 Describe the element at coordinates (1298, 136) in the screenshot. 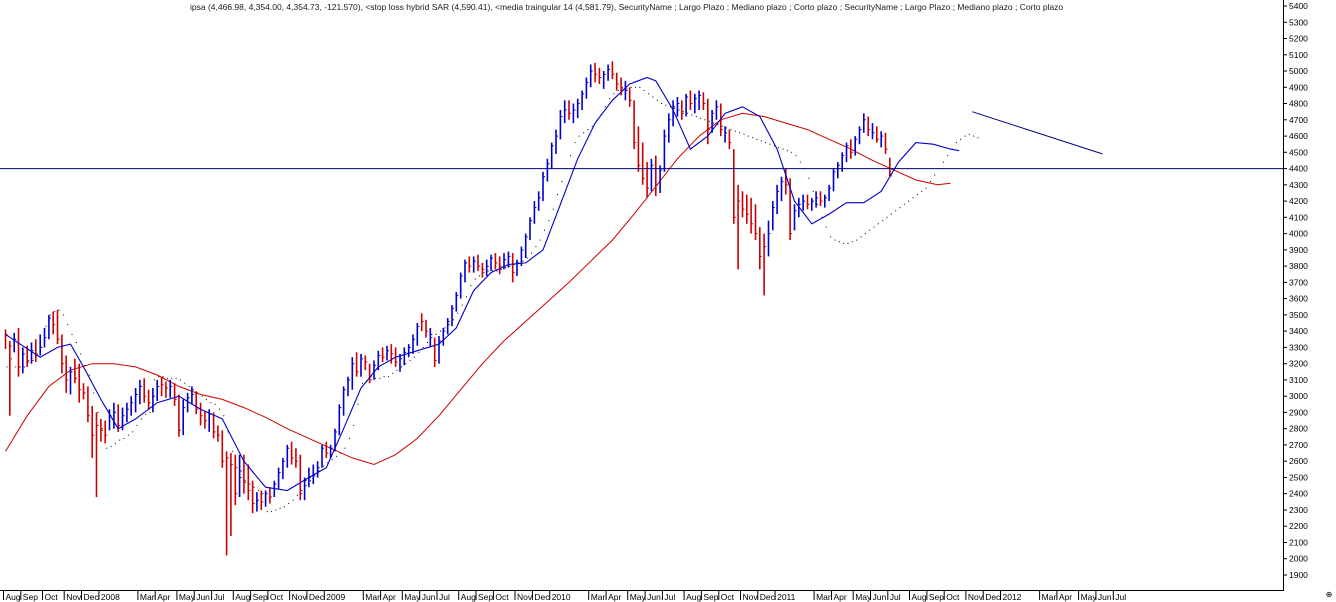

I see `y-tick-label: 4600` at that location.